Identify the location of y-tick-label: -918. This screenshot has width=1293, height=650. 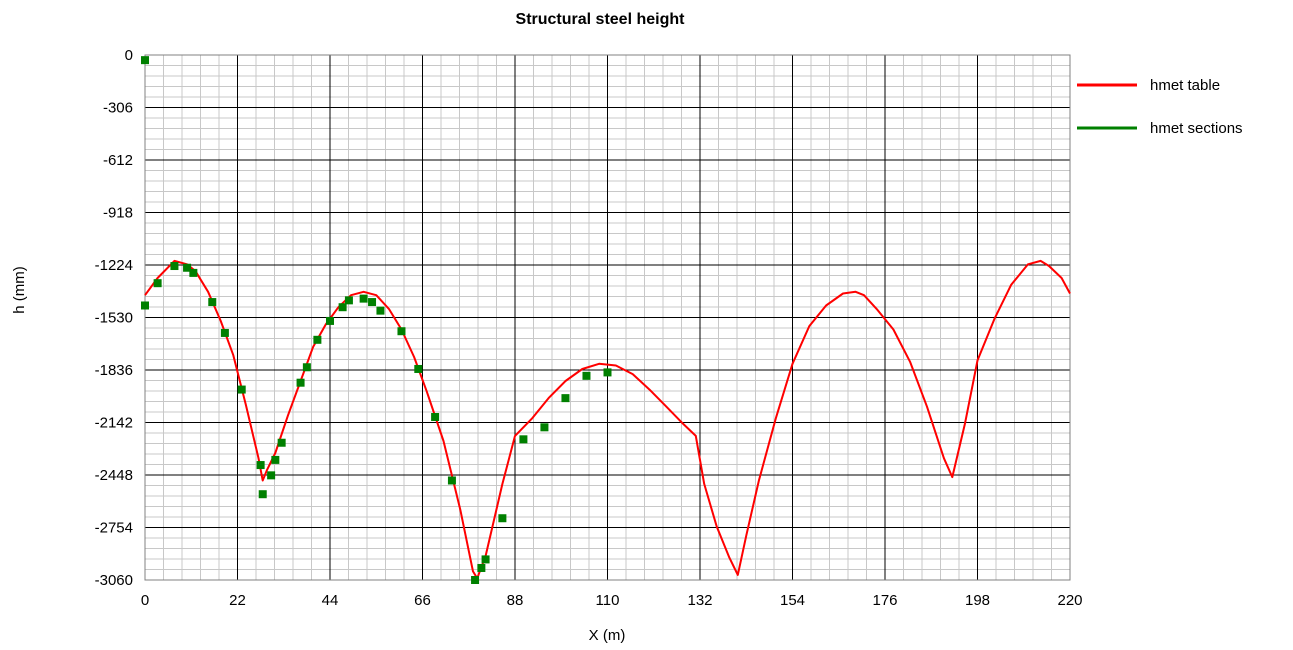
(118, 213).